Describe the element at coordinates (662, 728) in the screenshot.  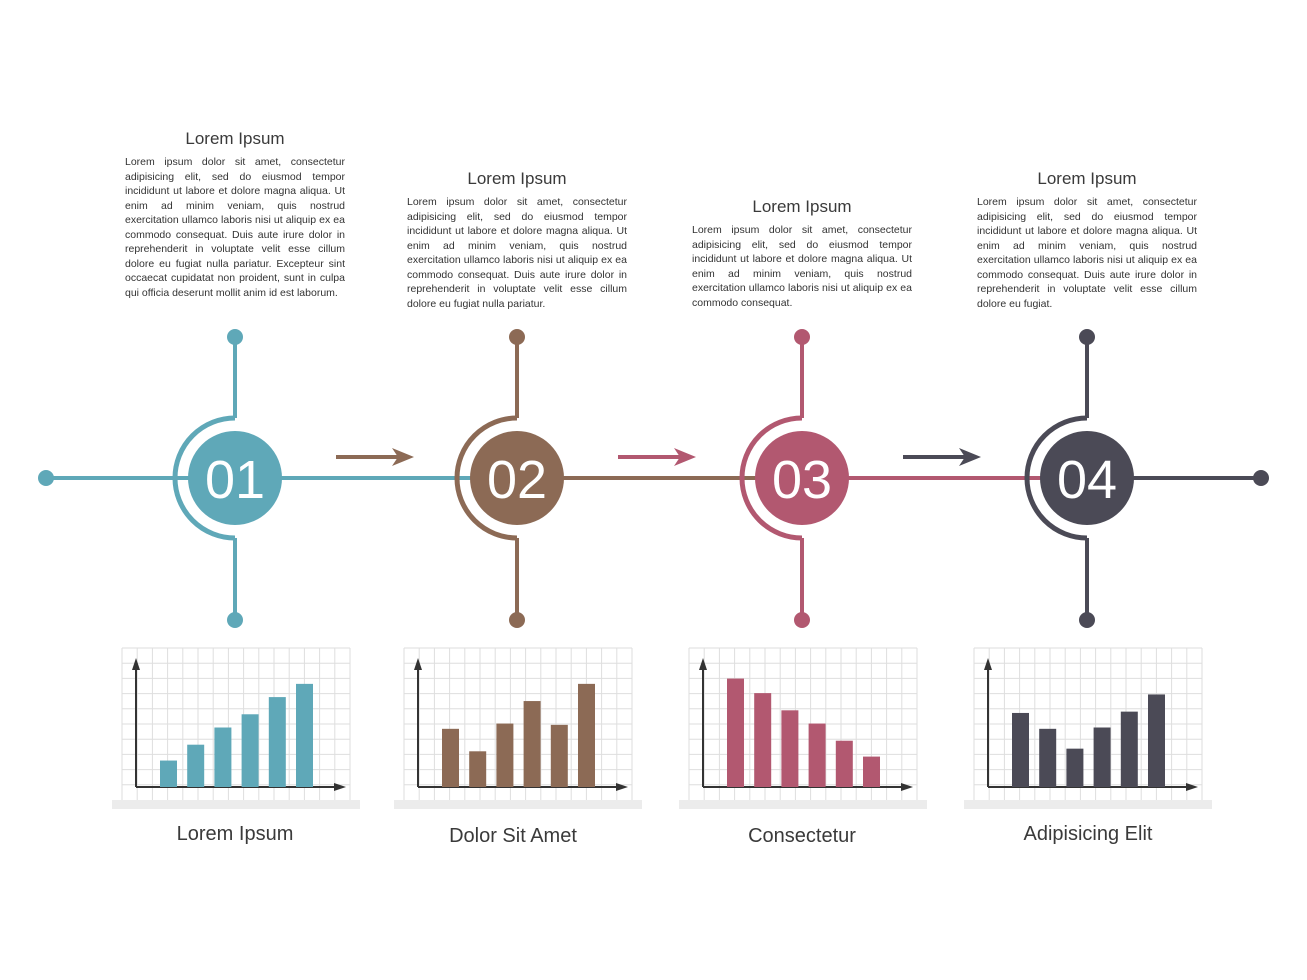
I see `bar-charts` at that location.